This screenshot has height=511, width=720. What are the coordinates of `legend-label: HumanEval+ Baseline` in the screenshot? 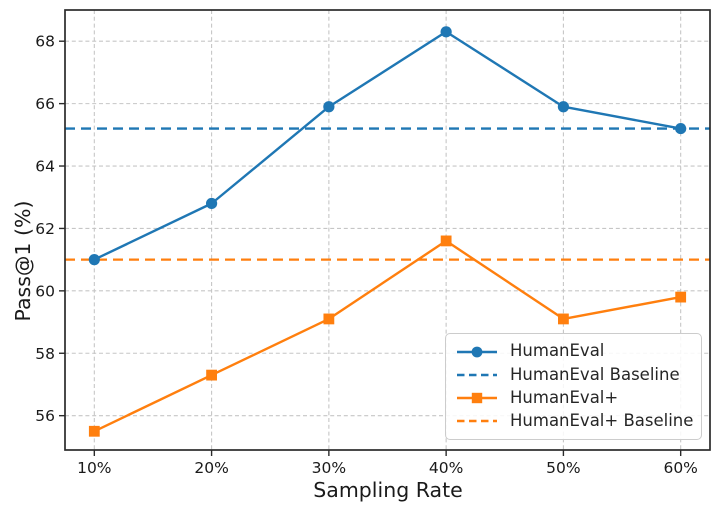 It's located at (602, 421).